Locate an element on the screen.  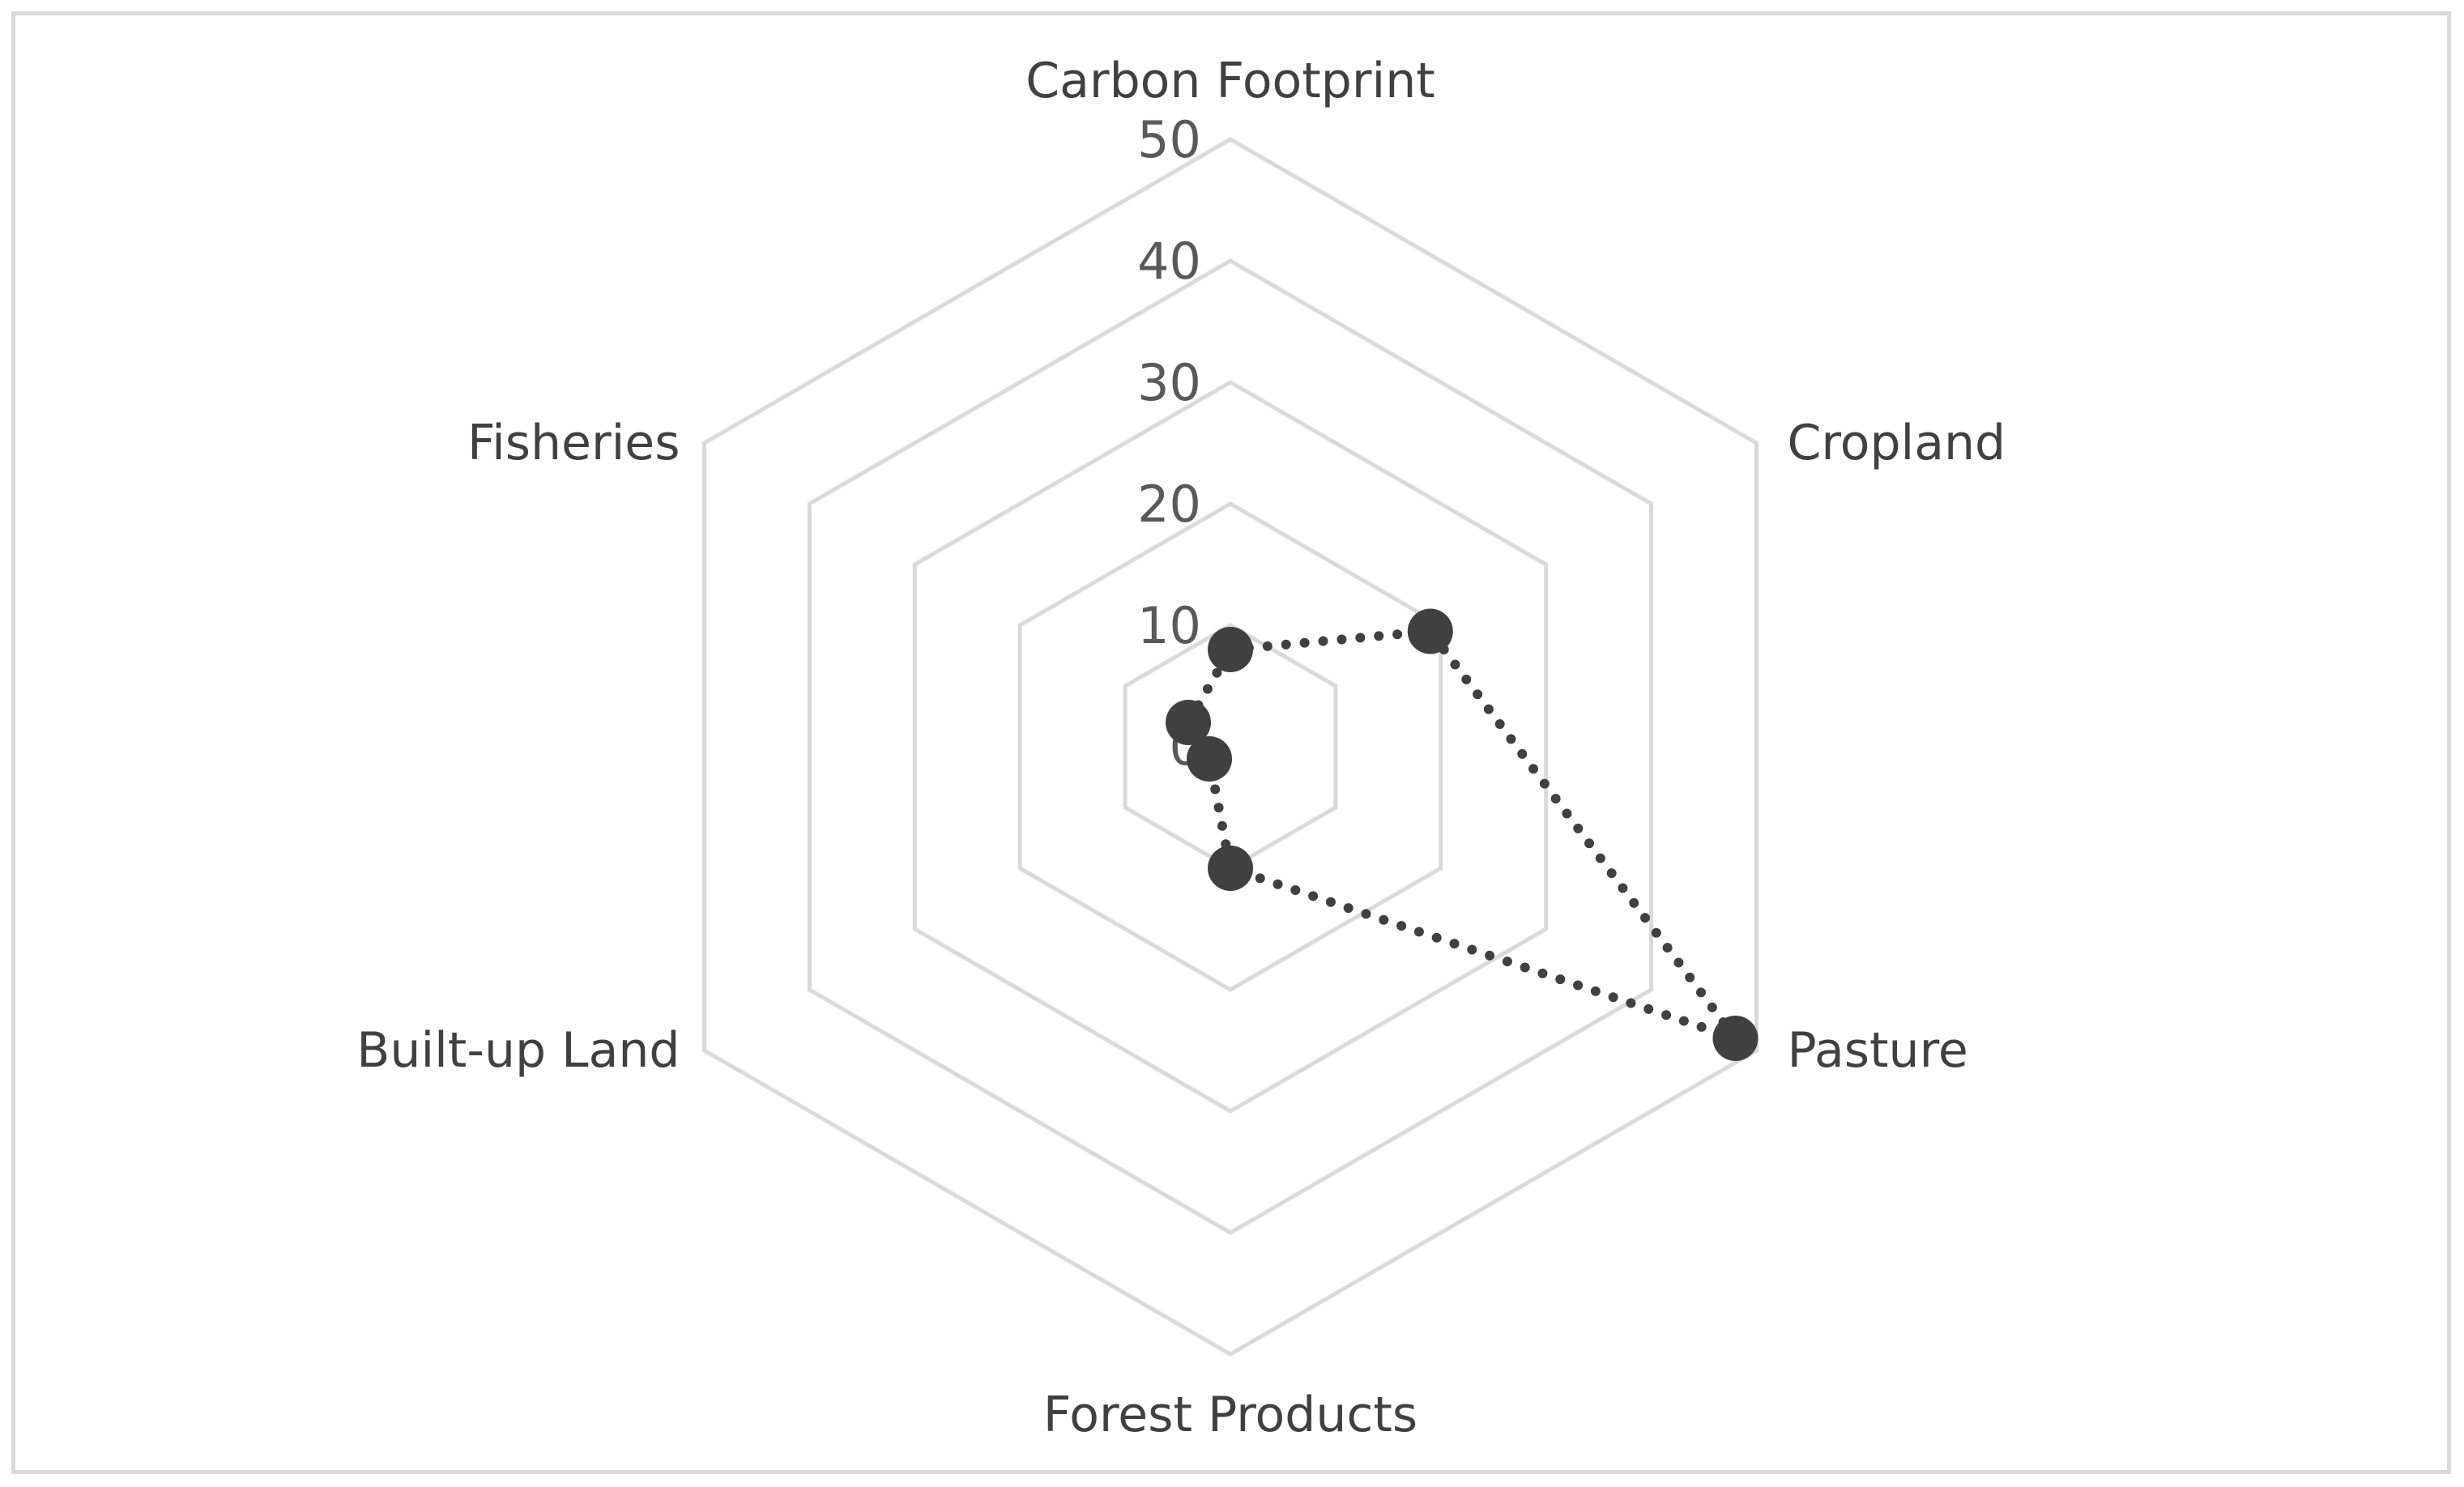
tick-label-40: 40 is located at coordinates (1169, 261).